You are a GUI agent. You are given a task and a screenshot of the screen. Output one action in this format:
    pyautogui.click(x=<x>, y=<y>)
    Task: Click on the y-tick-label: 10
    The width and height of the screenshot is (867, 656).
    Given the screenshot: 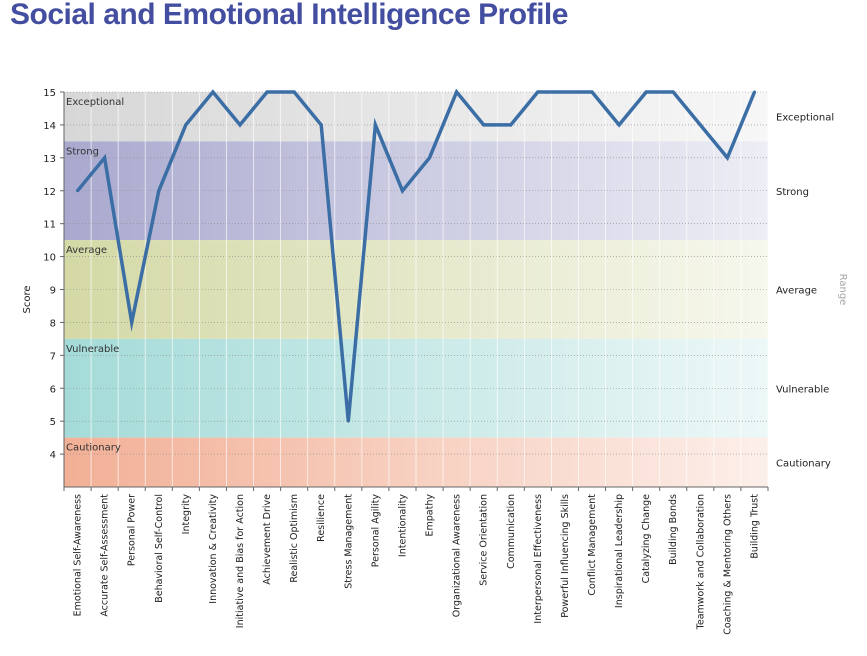 What is the action you would take?
    pyautogui.click(x=49, y=258)
    